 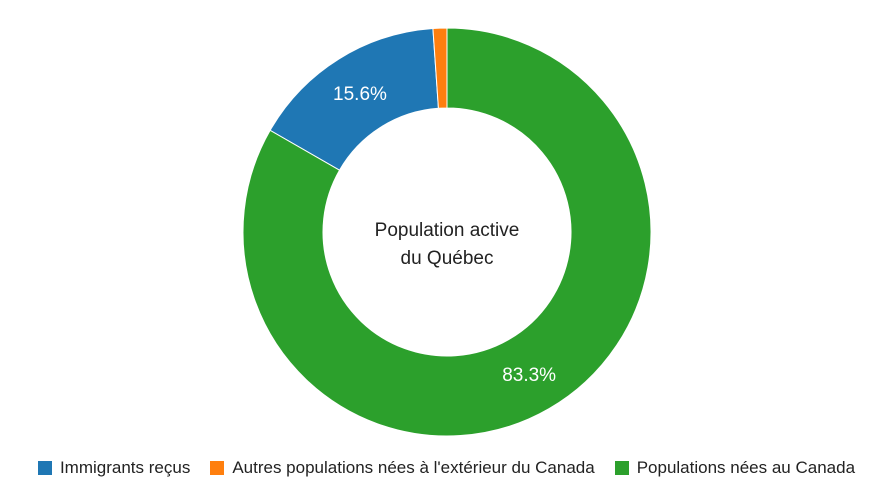 What do you see at coordinates (447, 258) in the screenshot?
I see `center-label-line-2: du Québec` at bounding box center [447, 258].